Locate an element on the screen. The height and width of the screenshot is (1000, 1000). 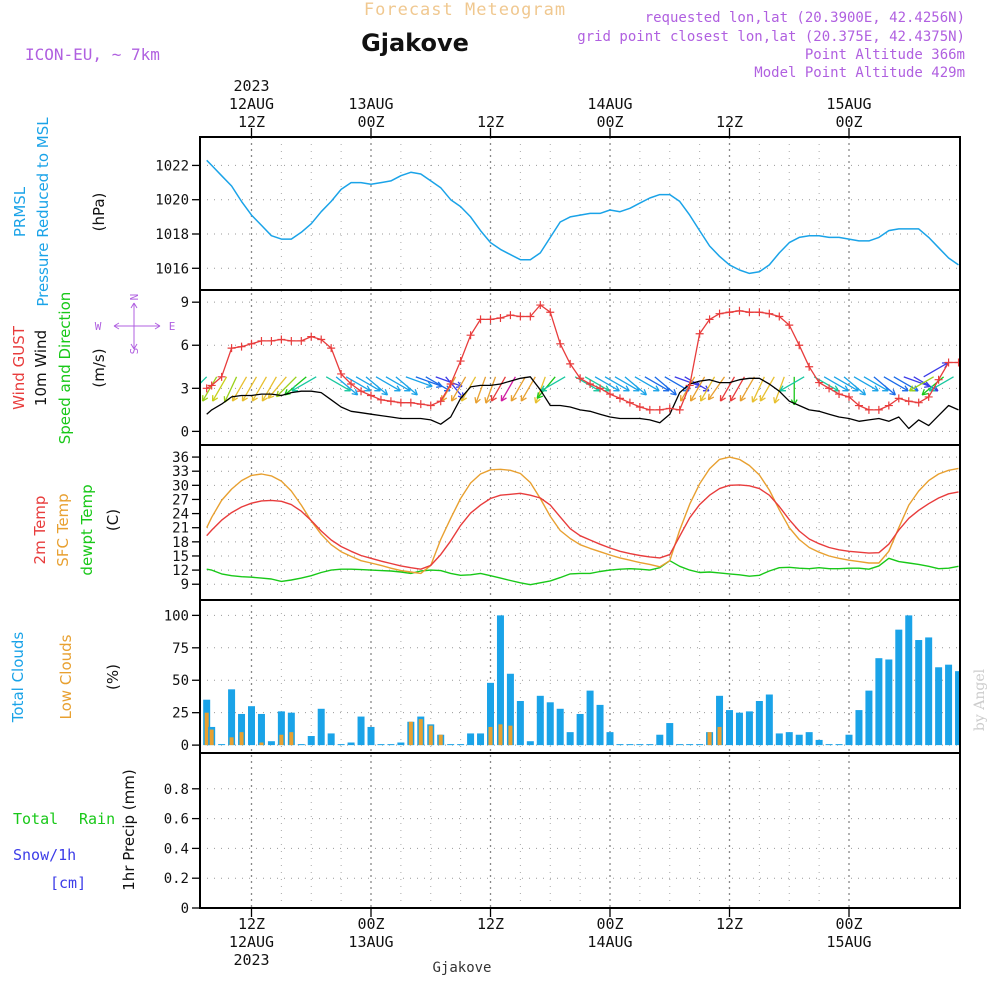
wind-ytick-label: 0 is located at coordinates (185, 432).